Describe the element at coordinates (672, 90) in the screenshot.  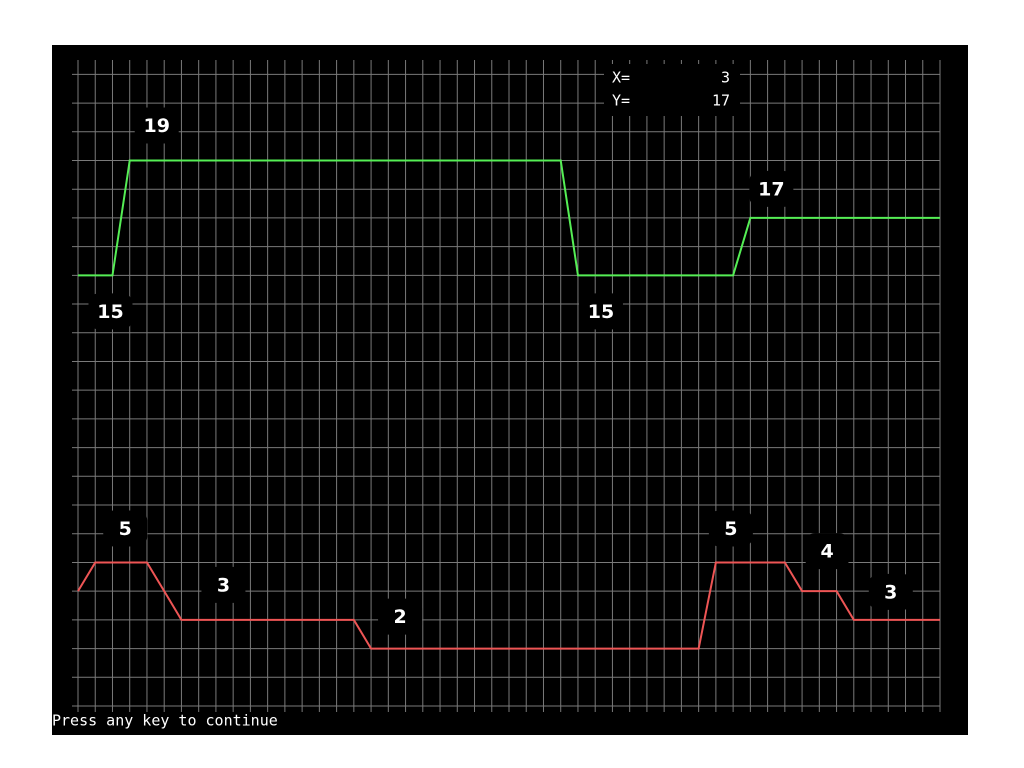
I see `readout-box` at that location.